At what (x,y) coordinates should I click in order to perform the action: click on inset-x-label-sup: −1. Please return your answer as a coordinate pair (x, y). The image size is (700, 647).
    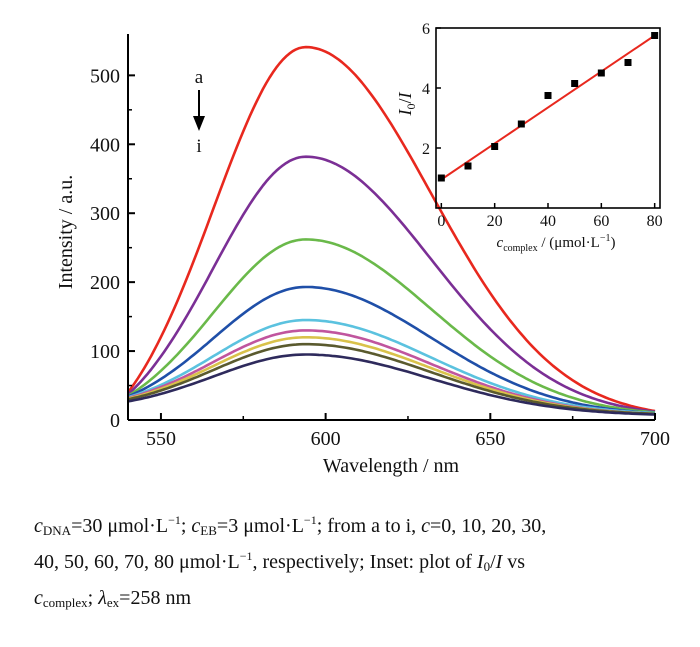
    Looking at the image, I should click on (605, 238).